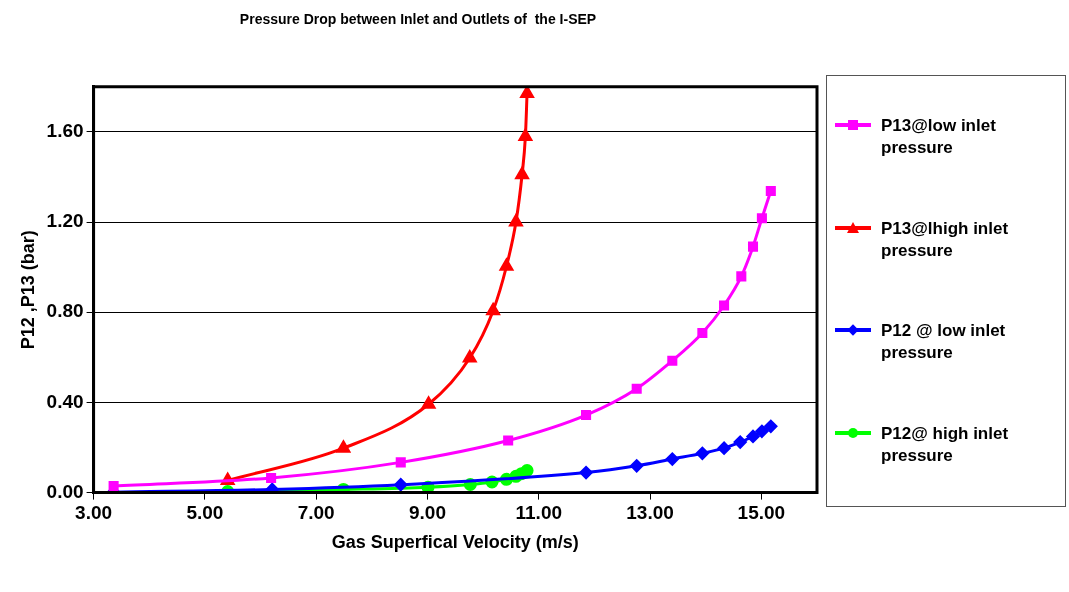  Describe the element at coordinates (65, 131) in the screenshot. I see `y-tick-label: 1.60` at that location.